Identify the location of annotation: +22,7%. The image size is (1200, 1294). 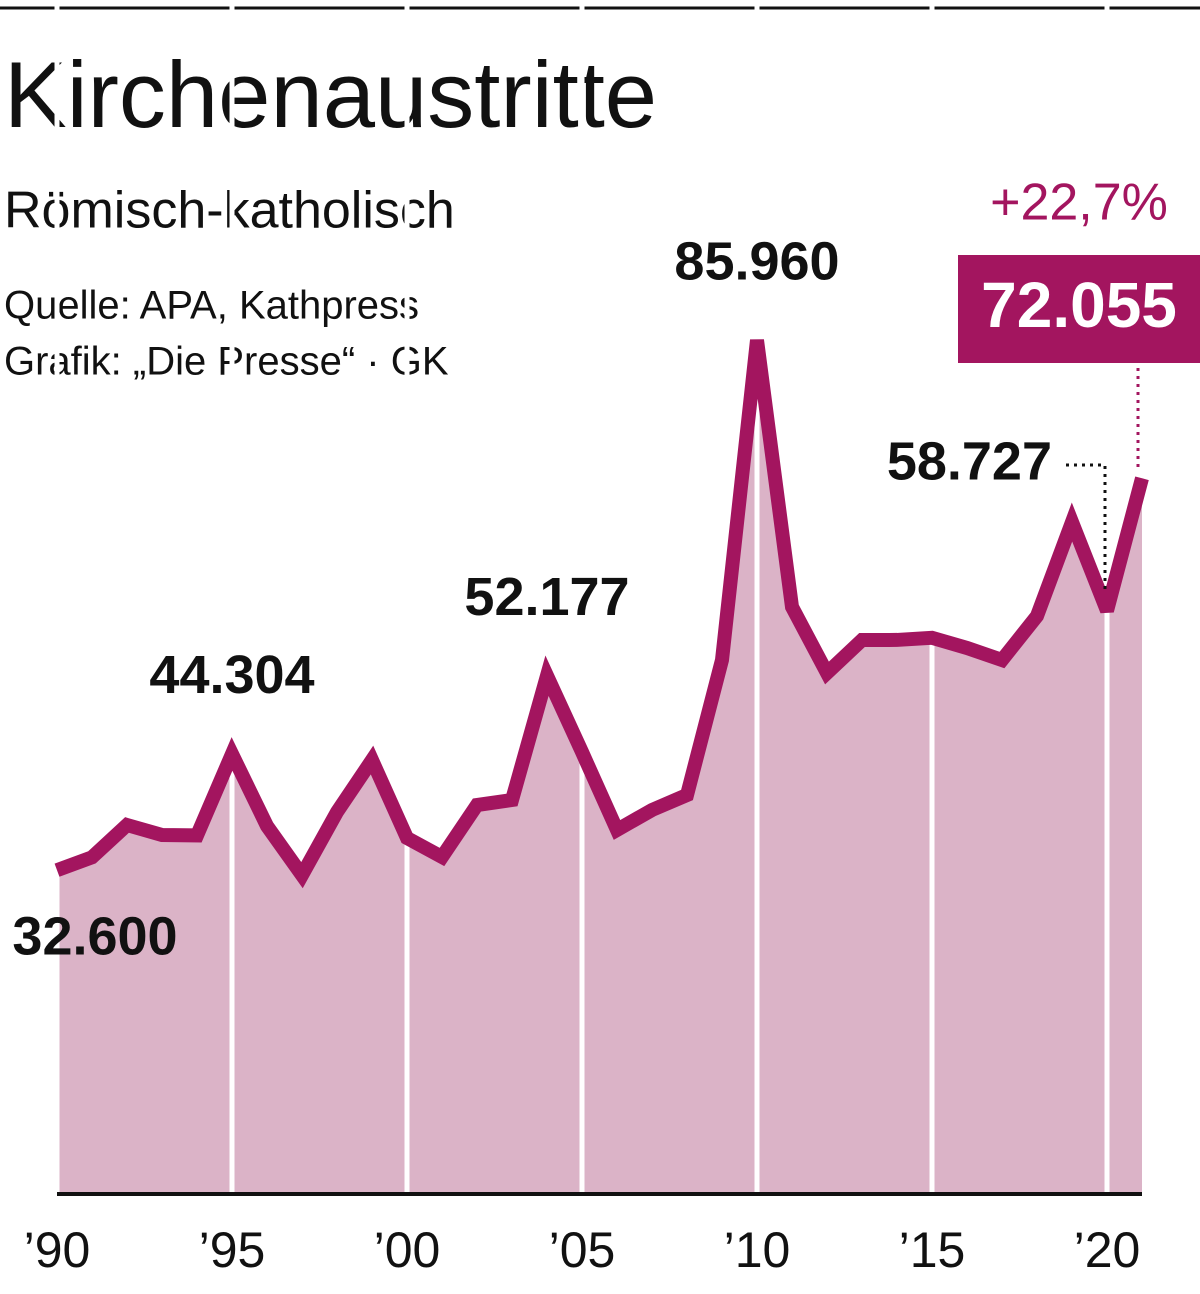
(1079, 203).